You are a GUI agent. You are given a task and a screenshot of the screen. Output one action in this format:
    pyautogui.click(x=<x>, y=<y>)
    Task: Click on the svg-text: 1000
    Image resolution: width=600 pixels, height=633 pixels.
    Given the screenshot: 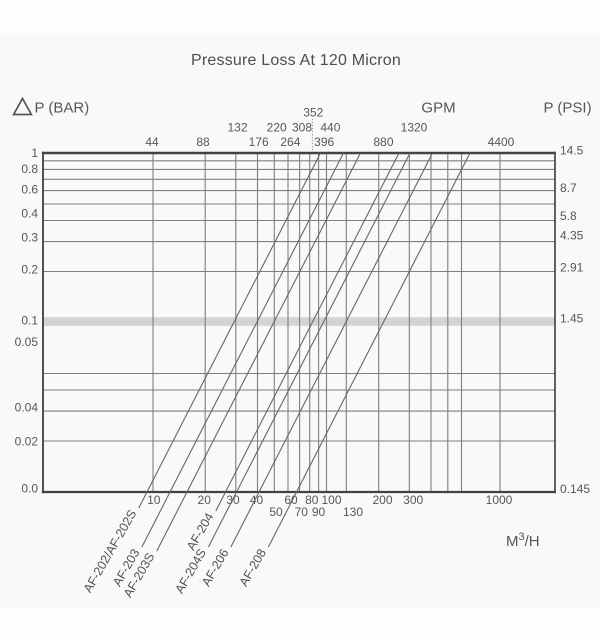 What is the action you would take?
    pyautogui.click(x=499, y=500)
    